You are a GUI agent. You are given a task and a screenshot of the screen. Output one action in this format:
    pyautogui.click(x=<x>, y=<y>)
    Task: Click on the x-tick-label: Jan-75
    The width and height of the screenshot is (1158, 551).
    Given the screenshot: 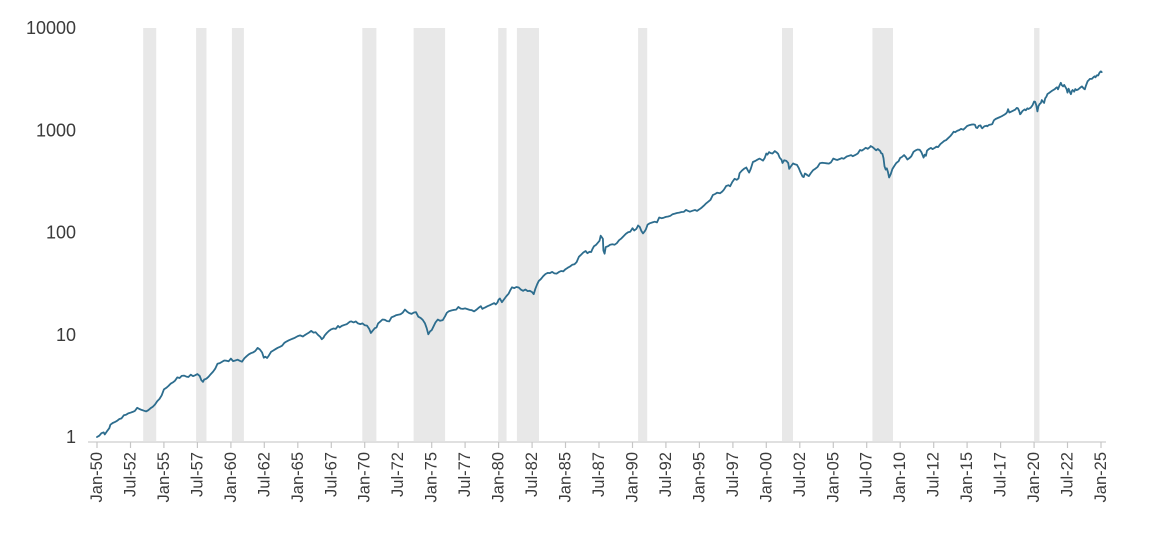 What is the action you would take?
    pyautogui.click(x=432, y=477)
    